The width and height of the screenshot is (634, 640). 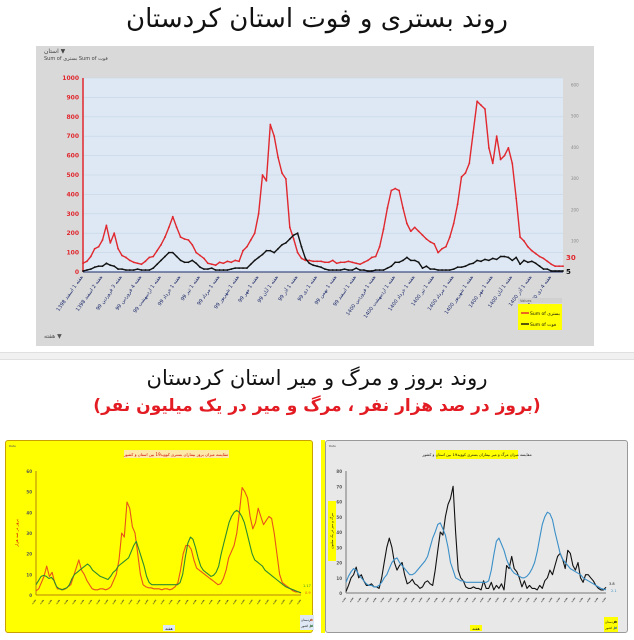 I want to click on y-tick-label: 70, so click(x=339, y=486).